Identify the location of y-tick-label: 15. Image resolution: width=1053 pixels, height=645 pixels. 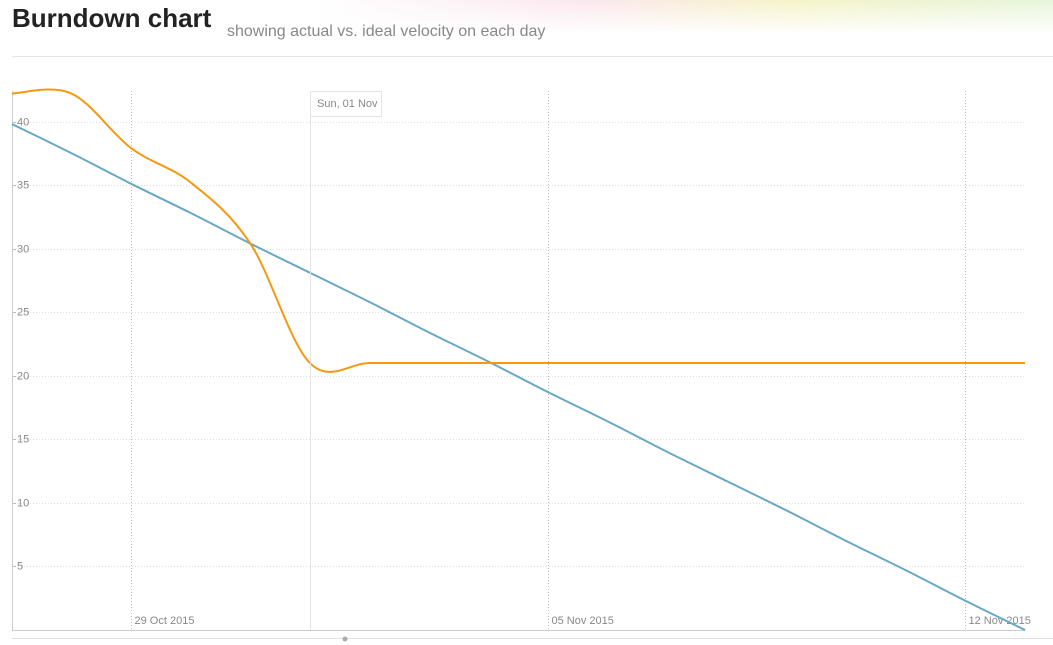
(23, 439).